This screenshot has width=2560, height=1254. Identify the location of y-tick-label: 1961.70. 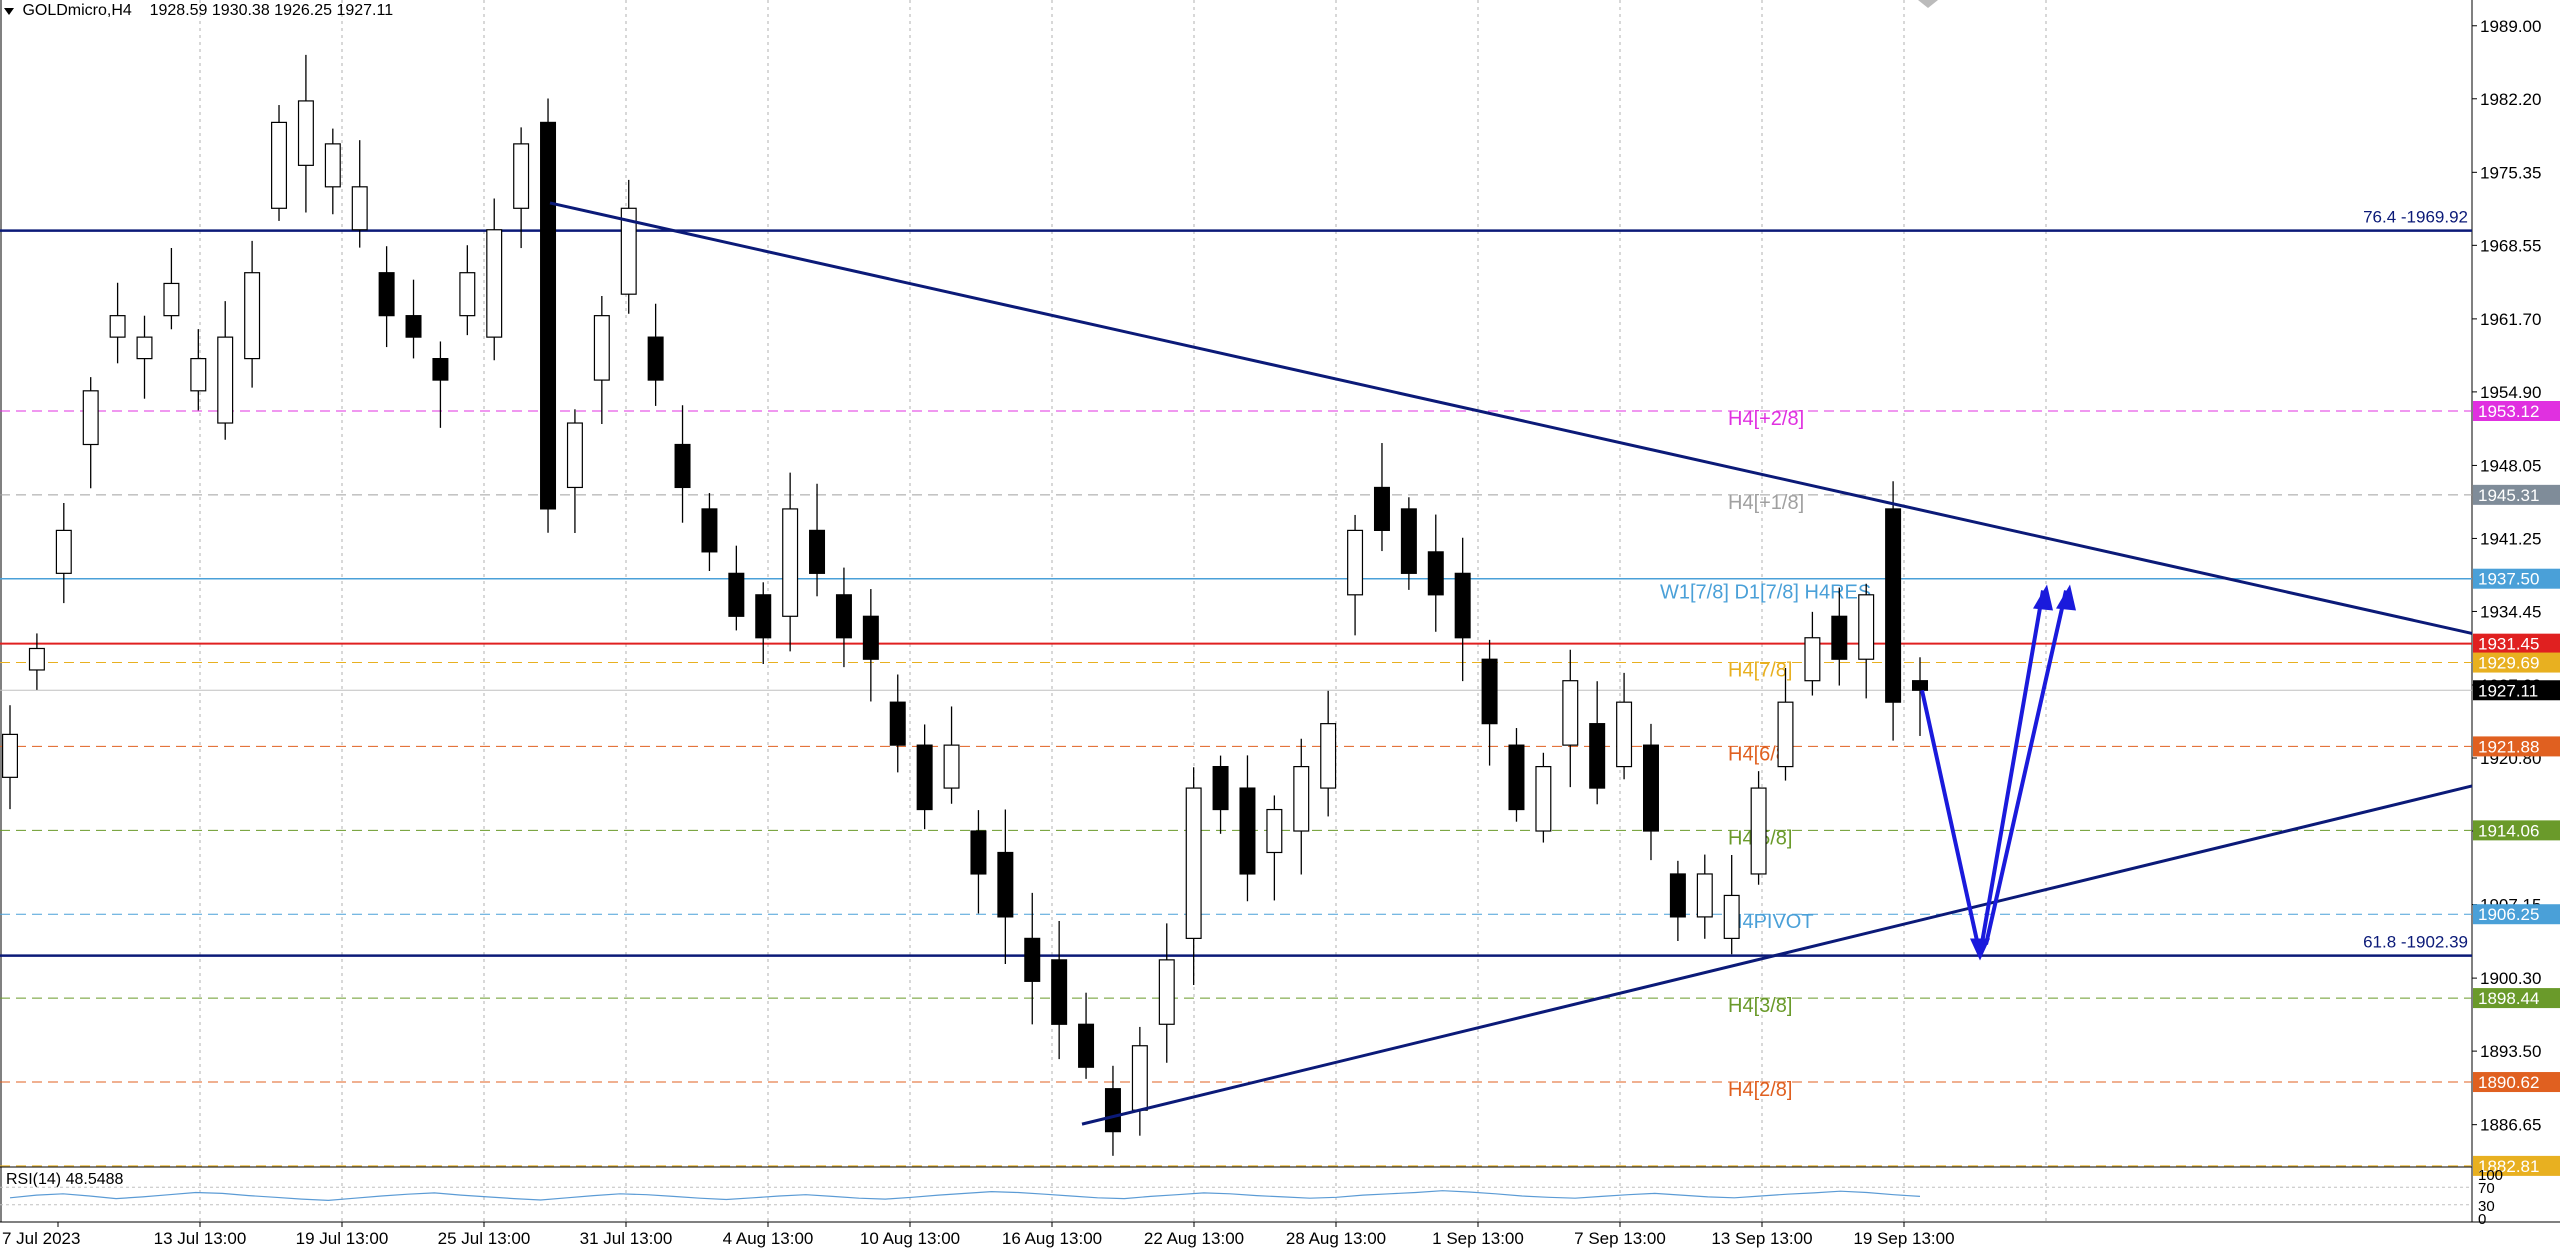
(2510, 319).